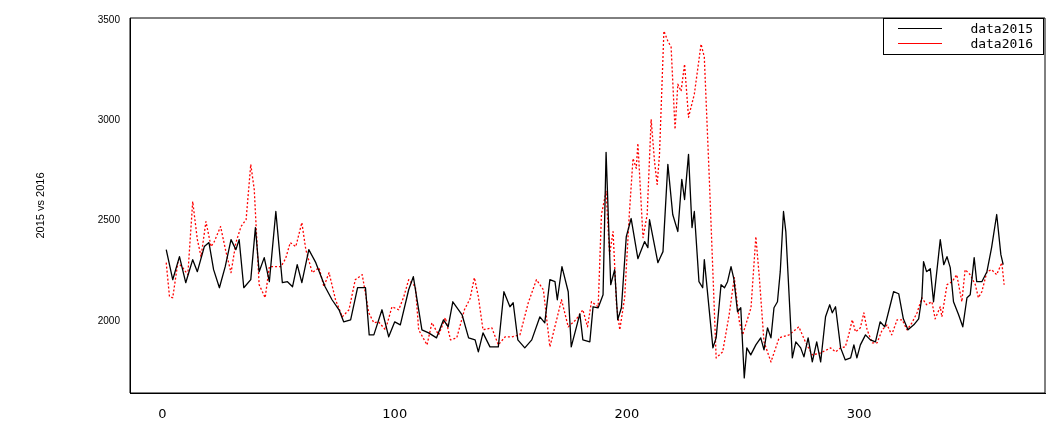  I want to click on y-tick-label: 2000, so click(109, 320).